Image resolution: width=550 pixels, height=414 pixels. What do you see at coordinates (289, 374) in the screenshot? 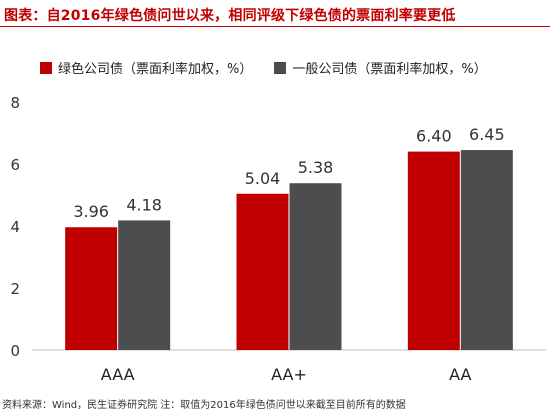
I see `x-tick-label-1: AA+` at bounding box center [289, 374].